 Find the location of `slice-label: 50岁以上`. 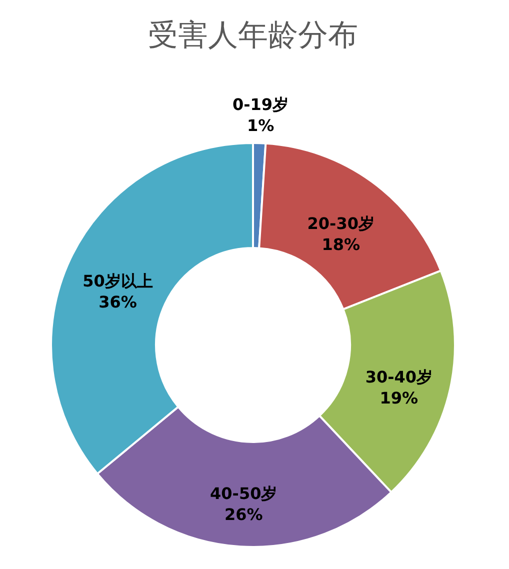

slice-label: 50岁以上 is located at coordinates (117, 280).